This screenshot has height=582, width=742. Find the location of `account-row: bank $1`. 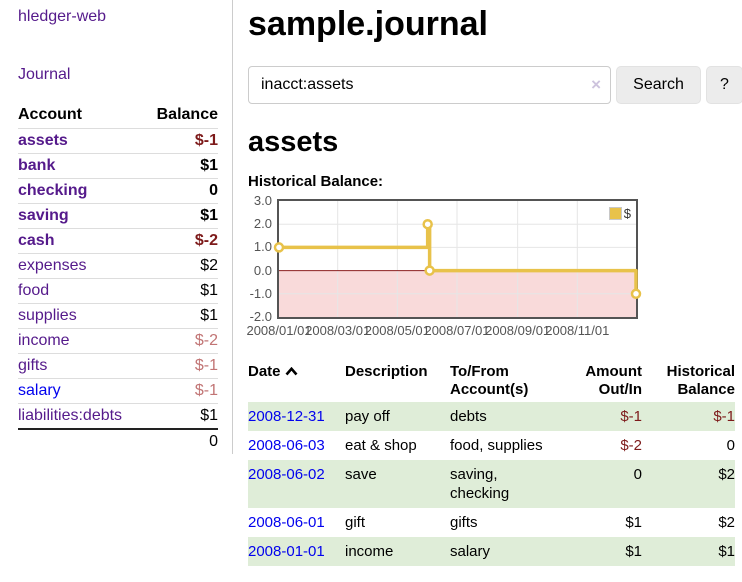

account-row: bank $1 is located at coordinates (118, 166).